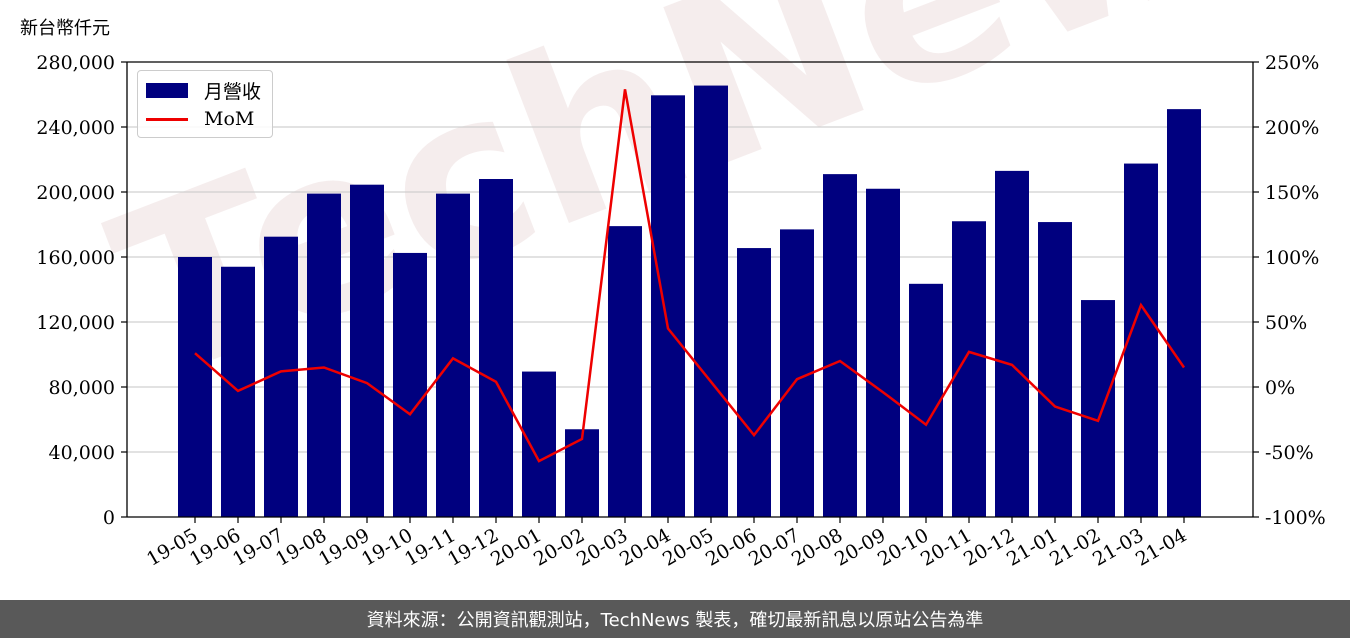  I want to click on legend-label-revenue: 月營收, so click(233, 91).